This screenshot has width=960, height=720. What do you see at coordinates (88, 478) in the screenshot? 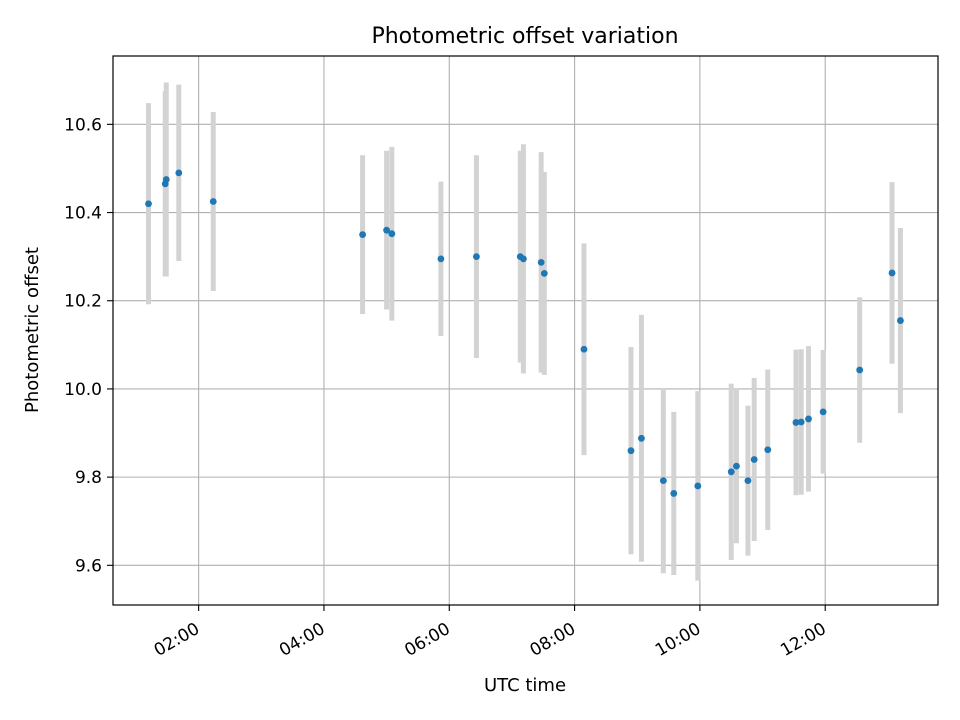
I see `y-tick-label: 9.8` at bounding box center [88, 478].